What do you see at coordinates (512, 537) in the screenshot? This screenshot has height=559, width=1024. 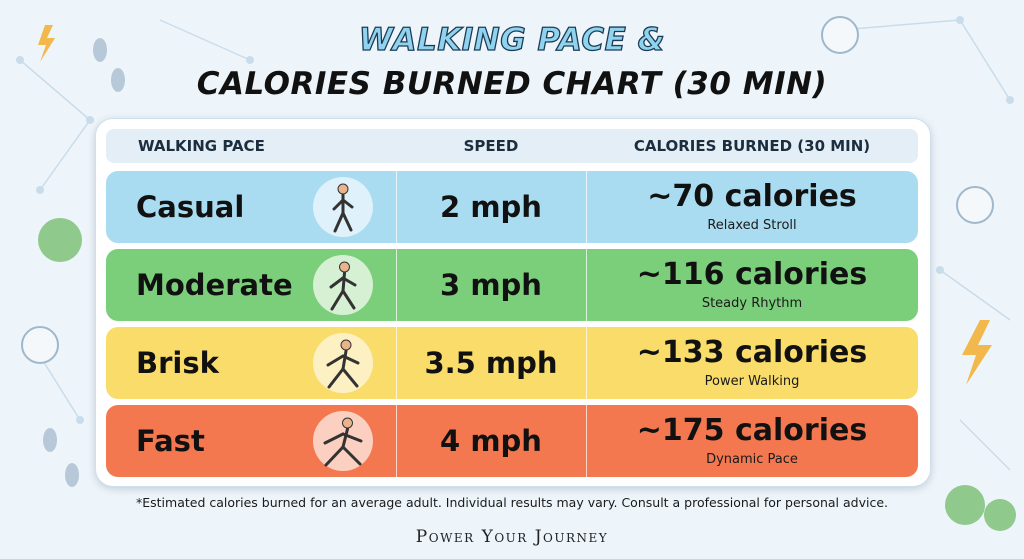 I see `brand: Power Your Journey` at bounding box center [512, 537].